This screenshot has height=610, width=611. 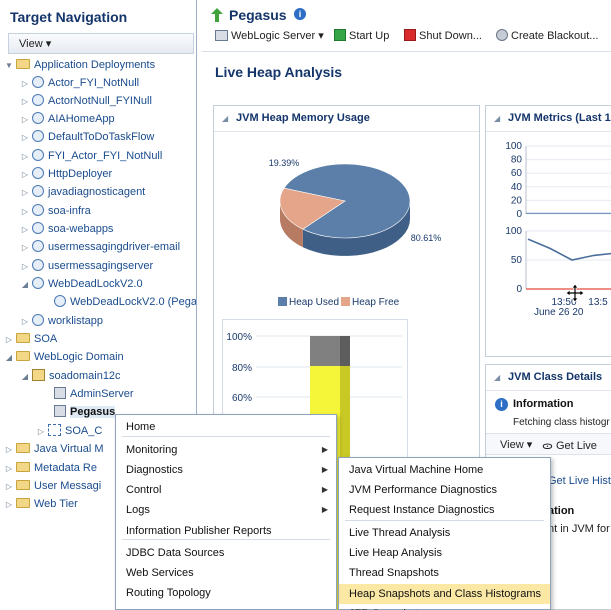 I want to click on tree-item: ▷ soa-infra, so click(x=55, y=211).